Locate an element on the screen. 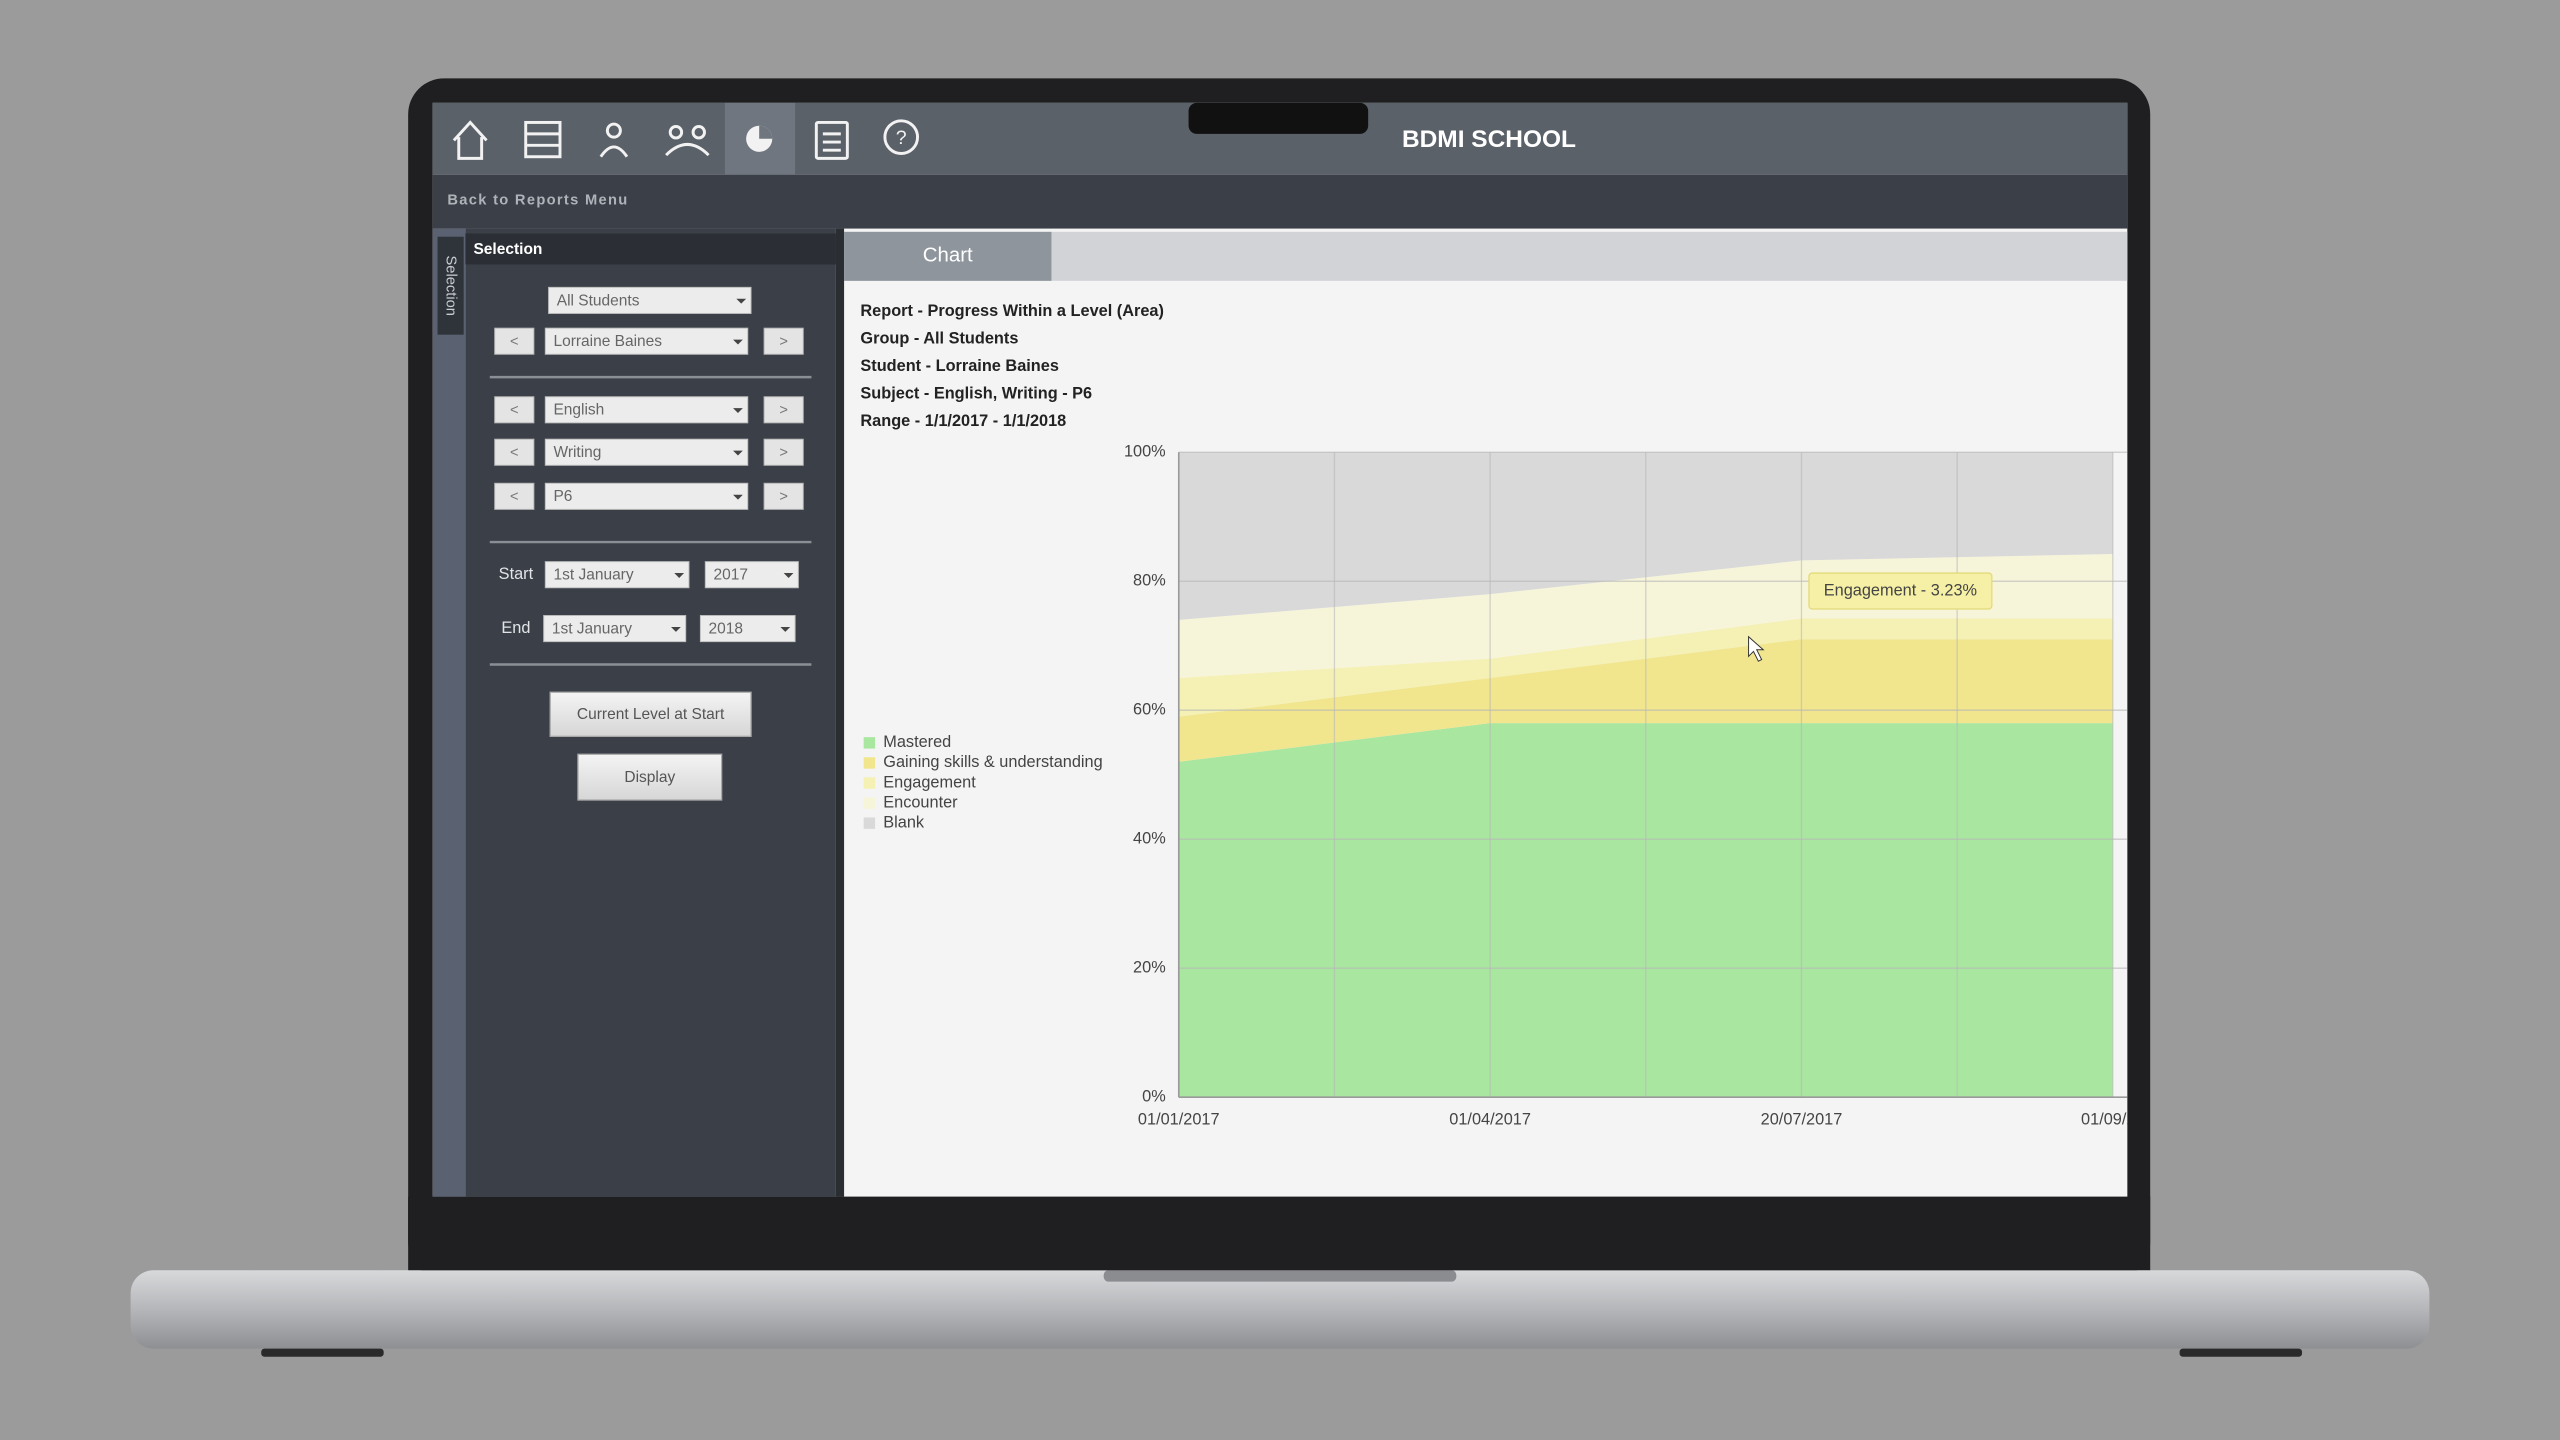 Image resolution: width=2560 pixels, height=1440 pixels. legend-label: Encounter is located at coordinates (920, 802).